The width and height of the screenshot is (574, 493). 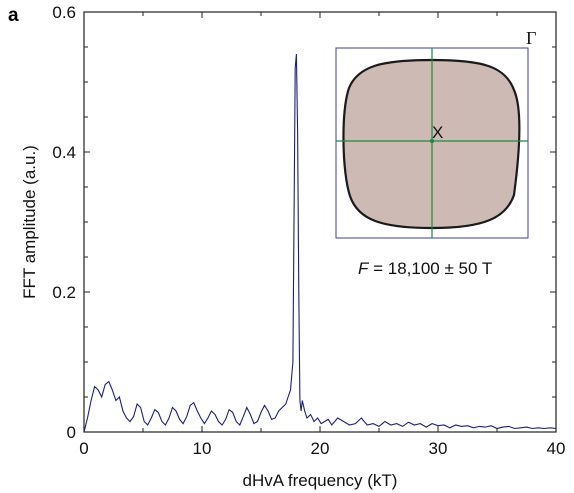 I want to click on panel-letter: a, so click(x=13, y=15).